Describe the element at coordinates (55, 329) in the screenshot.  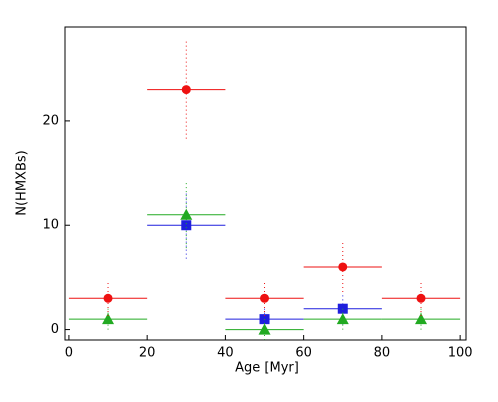
I see `y-tick-label: 0` at that location.